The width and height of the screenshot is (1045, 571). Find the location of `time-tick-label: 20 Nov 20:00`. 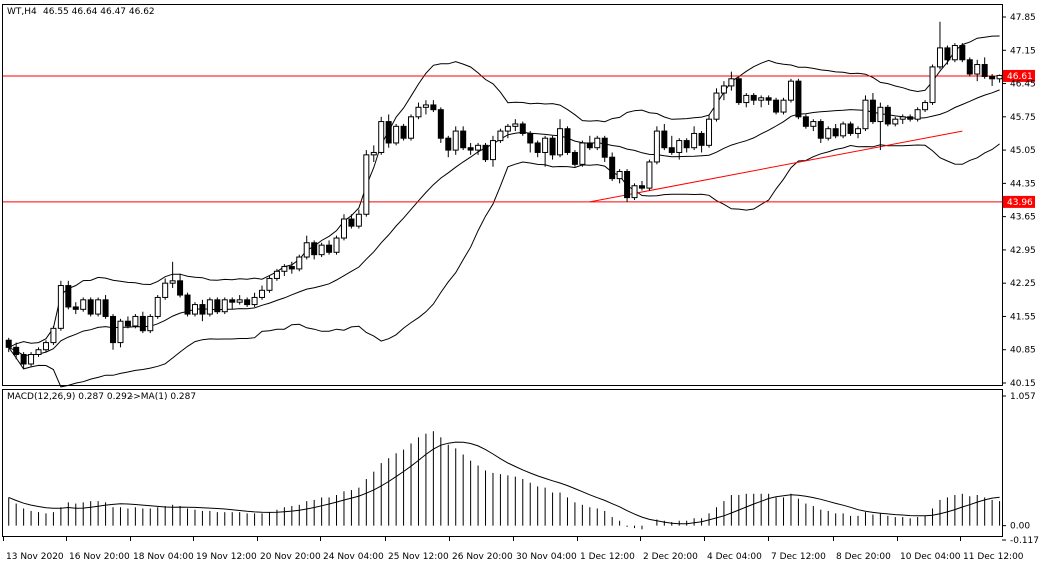

time-tick-label: 20 Nov 20:00 is located at coordinates (290, 557).